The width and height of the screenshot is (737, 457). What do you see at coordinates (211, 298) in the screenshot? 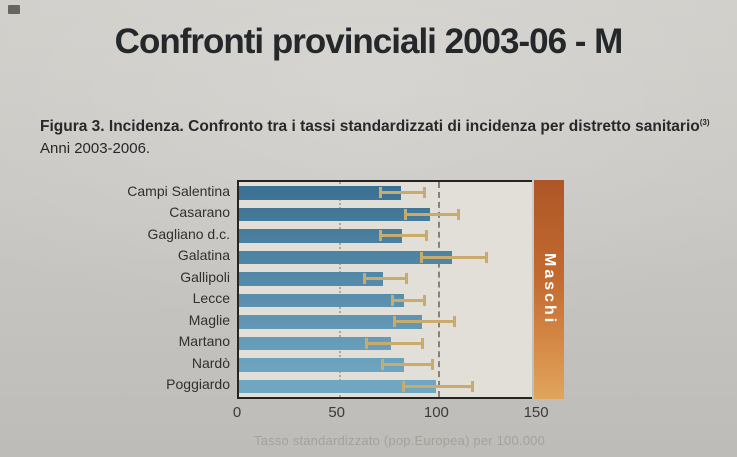
I see `category-label-5: Lecce` at bounding box center [211, 298].